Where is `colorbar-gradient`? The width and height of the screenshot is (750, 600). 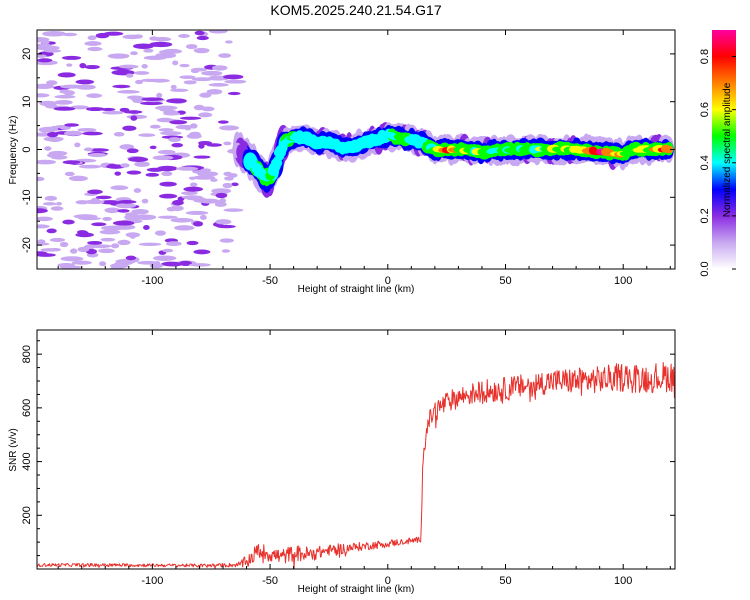
colorbar-gradient is located at coordinates (724, 149).